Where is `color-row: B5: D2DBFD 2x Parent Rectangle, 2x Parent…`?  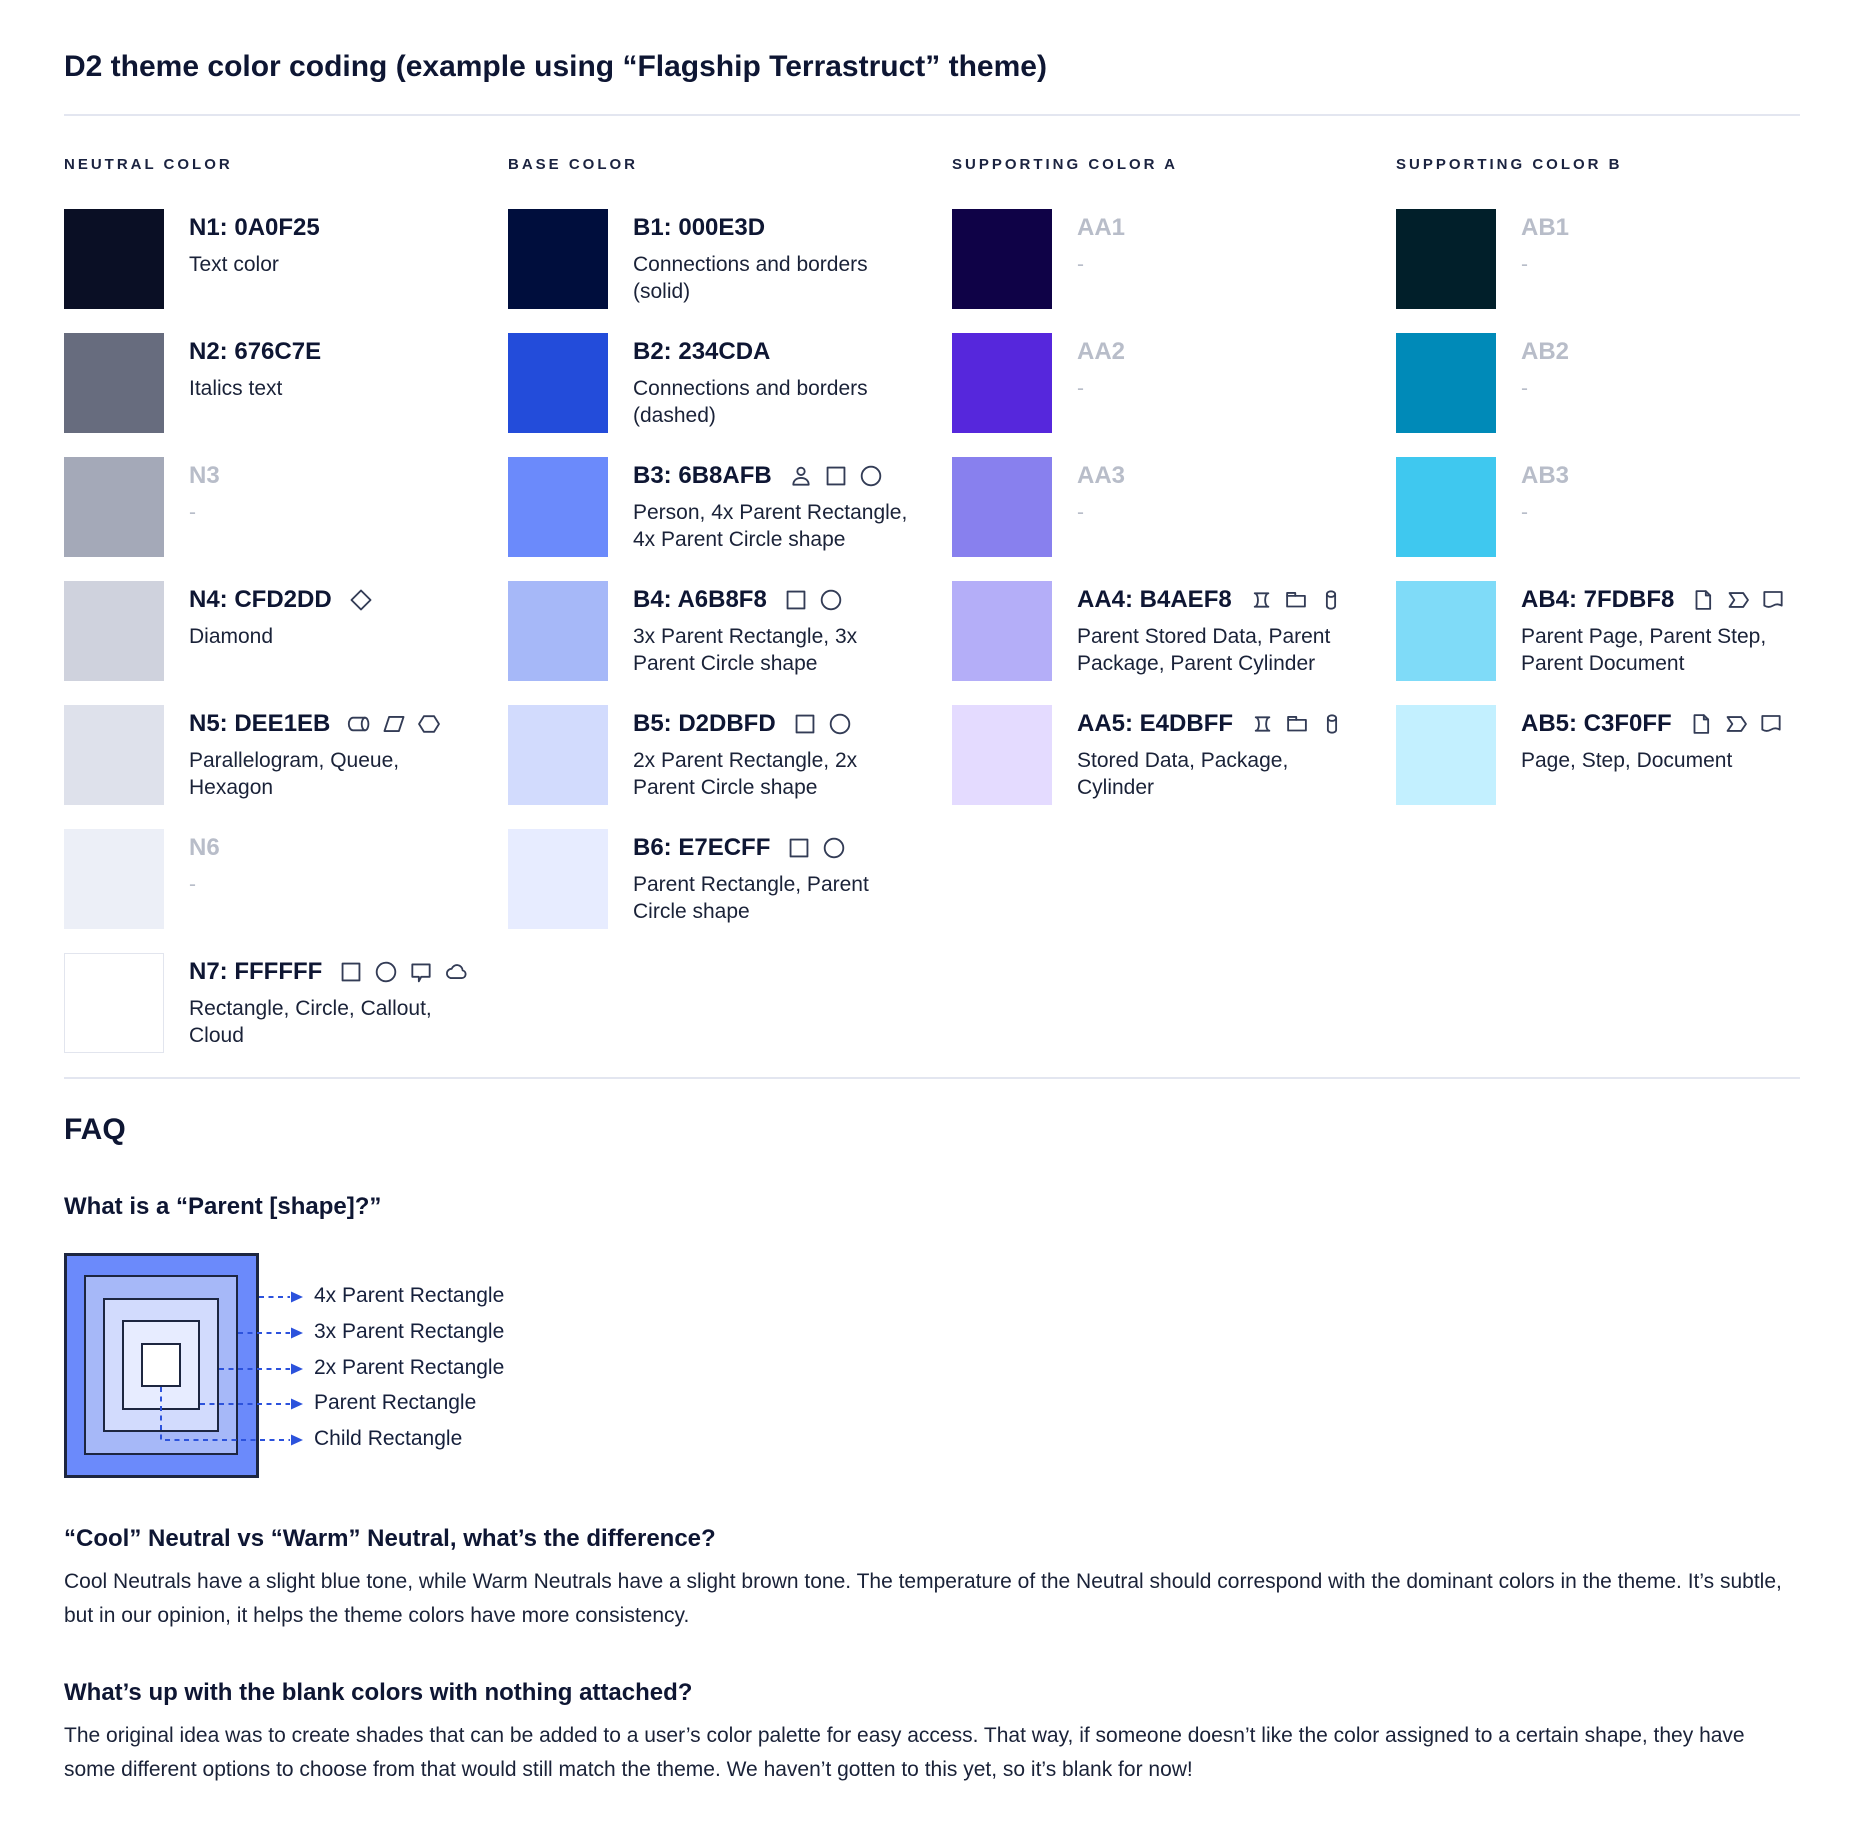
color-row: B5: D2DBFD 2x Parent Rectangle, 2x Parent… is located at coordinates (730, 755).